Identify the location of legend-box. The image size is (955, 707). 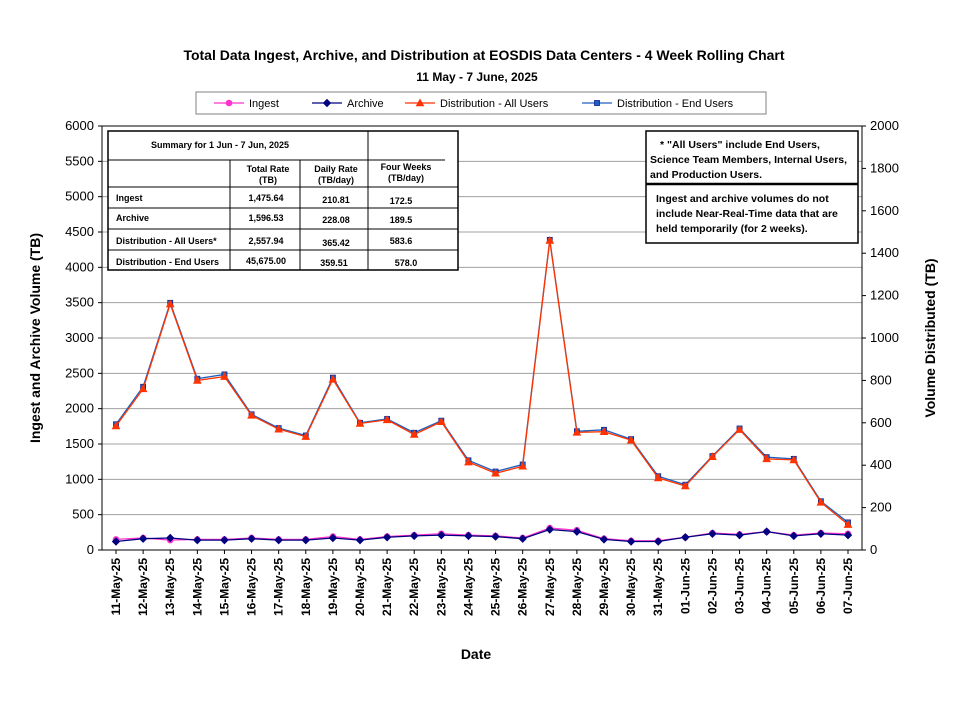
(481, 103).